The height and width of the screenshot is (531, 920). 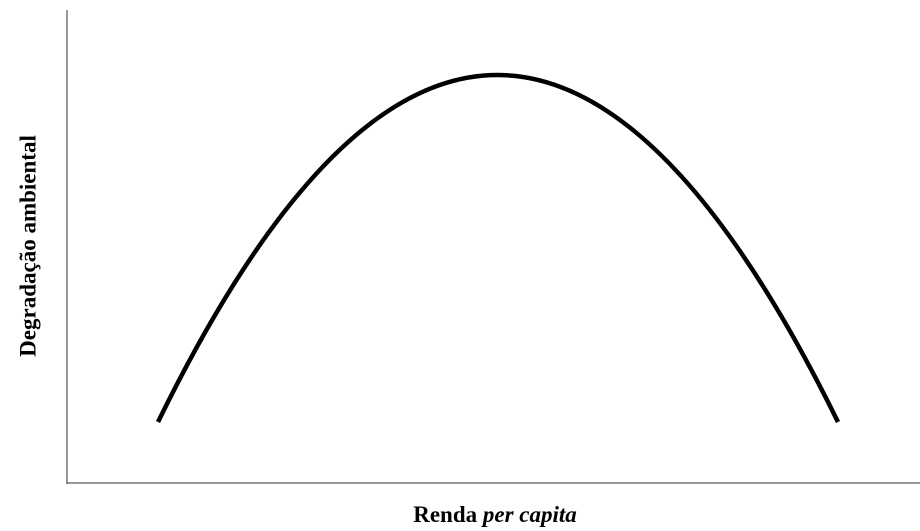 What do you see at coordinates (529, 514) in the screenshot?
I see `x-axis-label-italic: per capita` at bounding box center [529, 514].